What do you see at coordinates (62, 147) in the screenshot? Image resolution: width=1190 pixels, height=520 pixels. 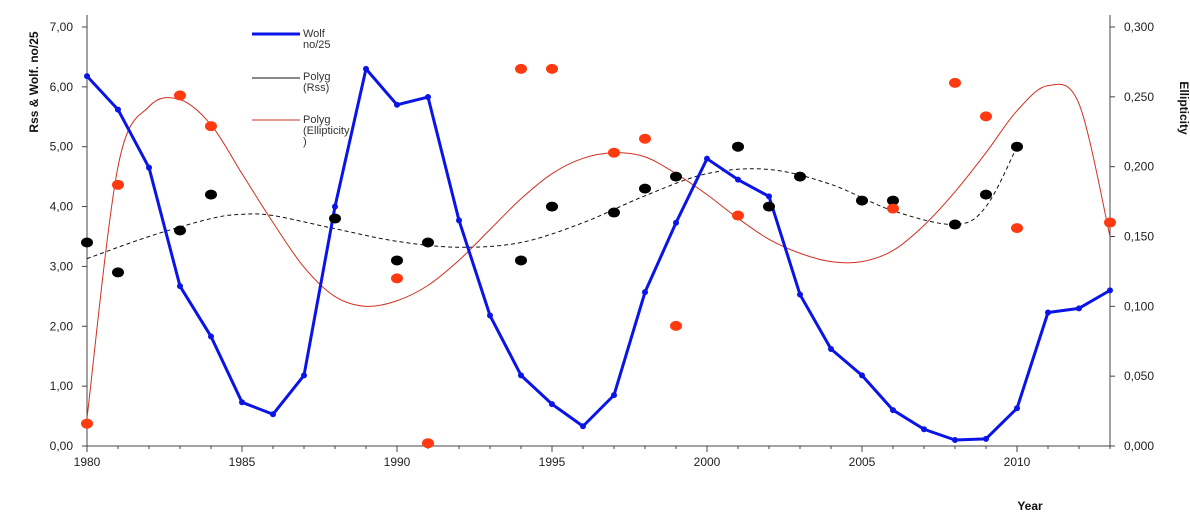 I see `y-left-tick-label: 5,00` at bounding box center [62, 147].